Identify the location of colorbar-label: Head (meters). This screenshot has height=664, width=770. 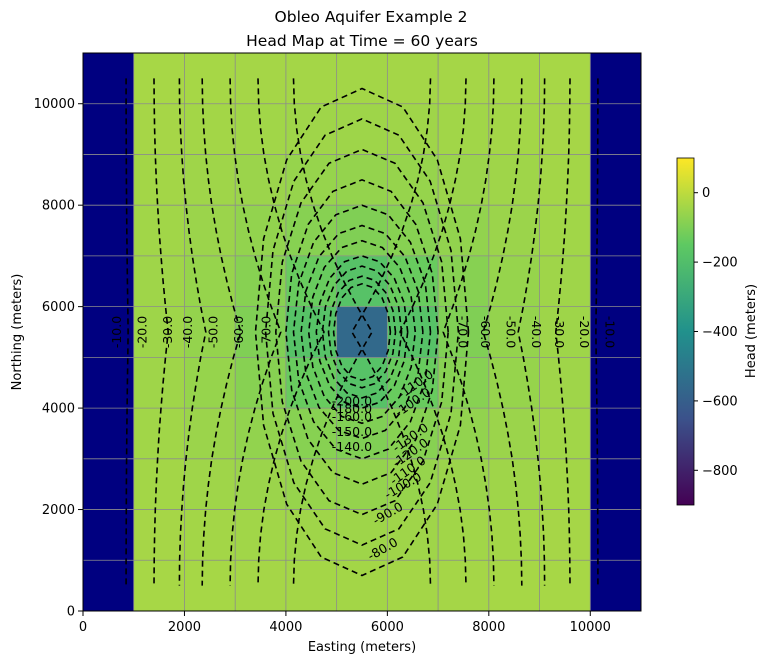
(751, 331).